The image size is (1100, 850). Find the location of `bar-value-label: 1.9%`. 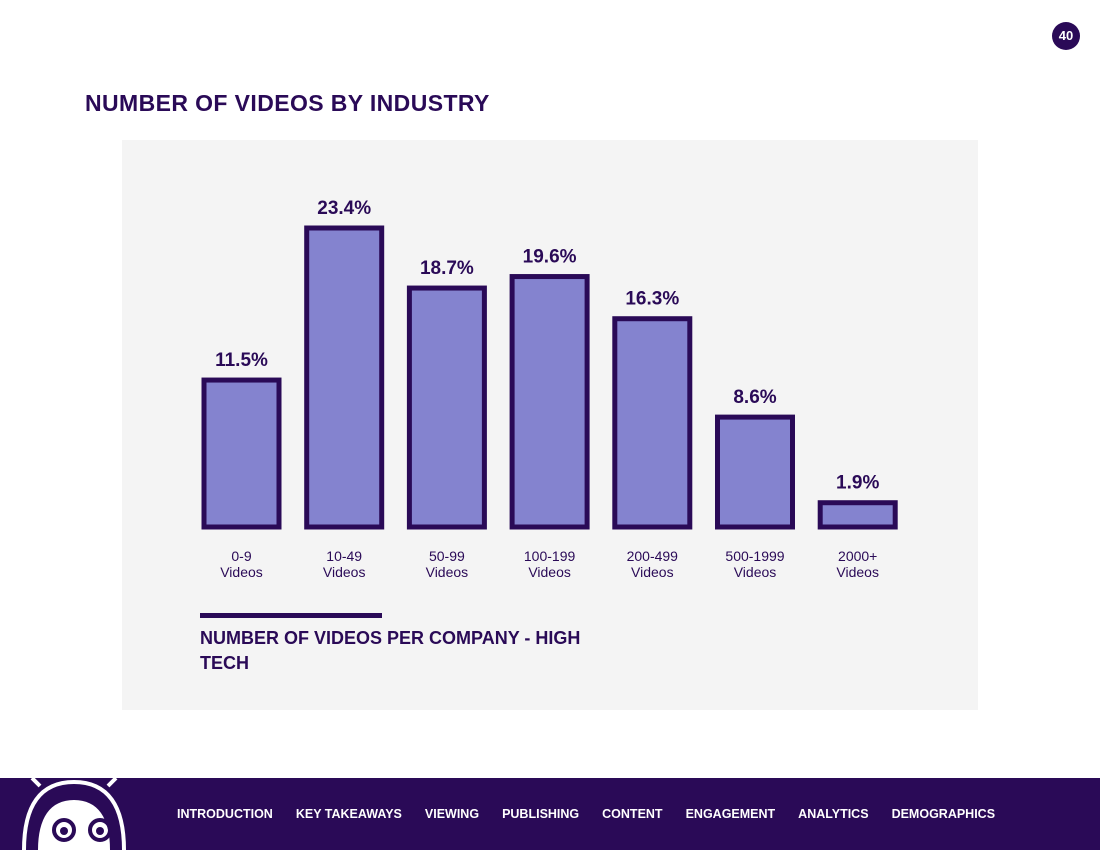

bar-value-label: 1.9% is located at coordinates (857, 483).